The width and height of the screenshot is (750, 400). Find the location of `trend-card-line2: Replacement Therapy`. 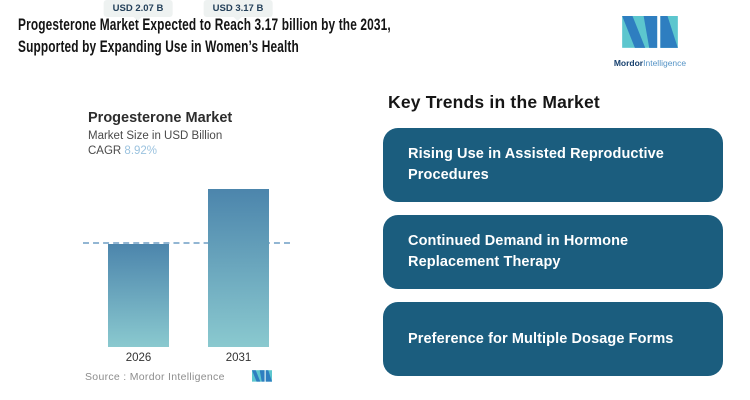

trend-card-line2: Replacement Therapy is located at coordinates (484, 262).